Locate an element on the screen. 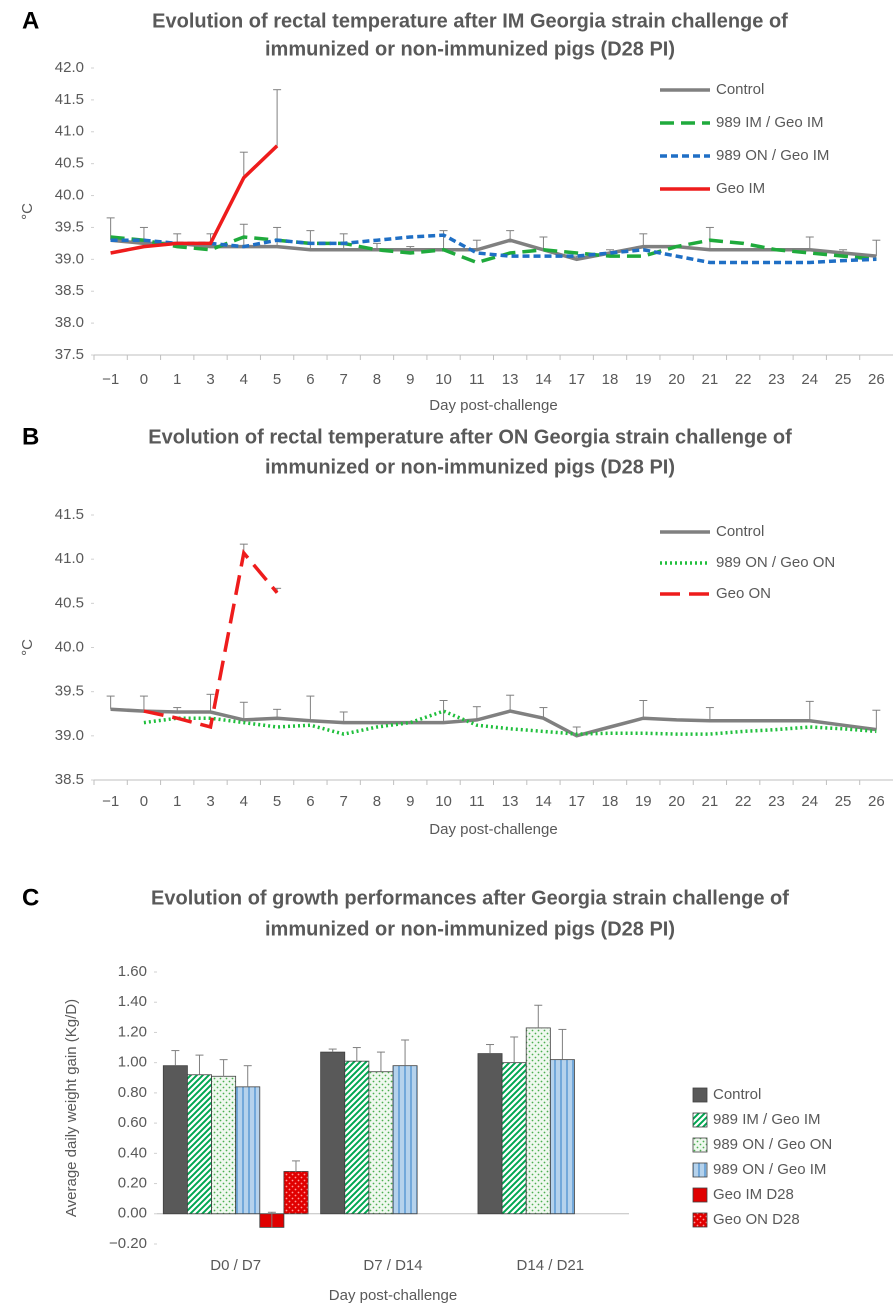  y-tick-label: 39.0 is located at coordinates (69, 735).